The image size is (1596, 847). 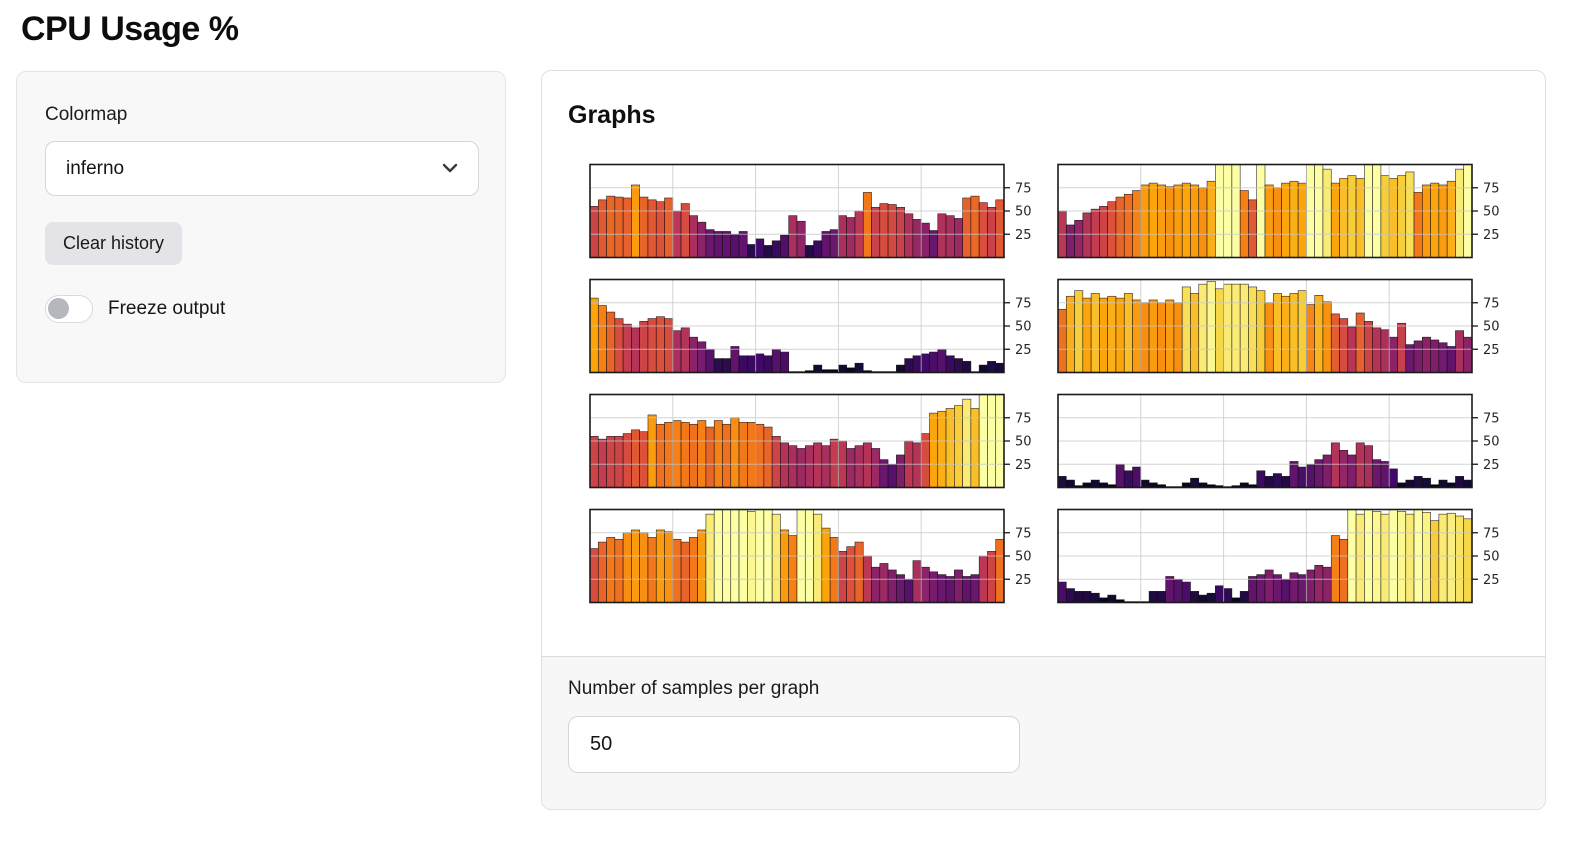 What do you see at coordinates (819, 326) in the screenshot?
I see `cpu-graph-3: 25 50 75` at bounding box center [819, 326].